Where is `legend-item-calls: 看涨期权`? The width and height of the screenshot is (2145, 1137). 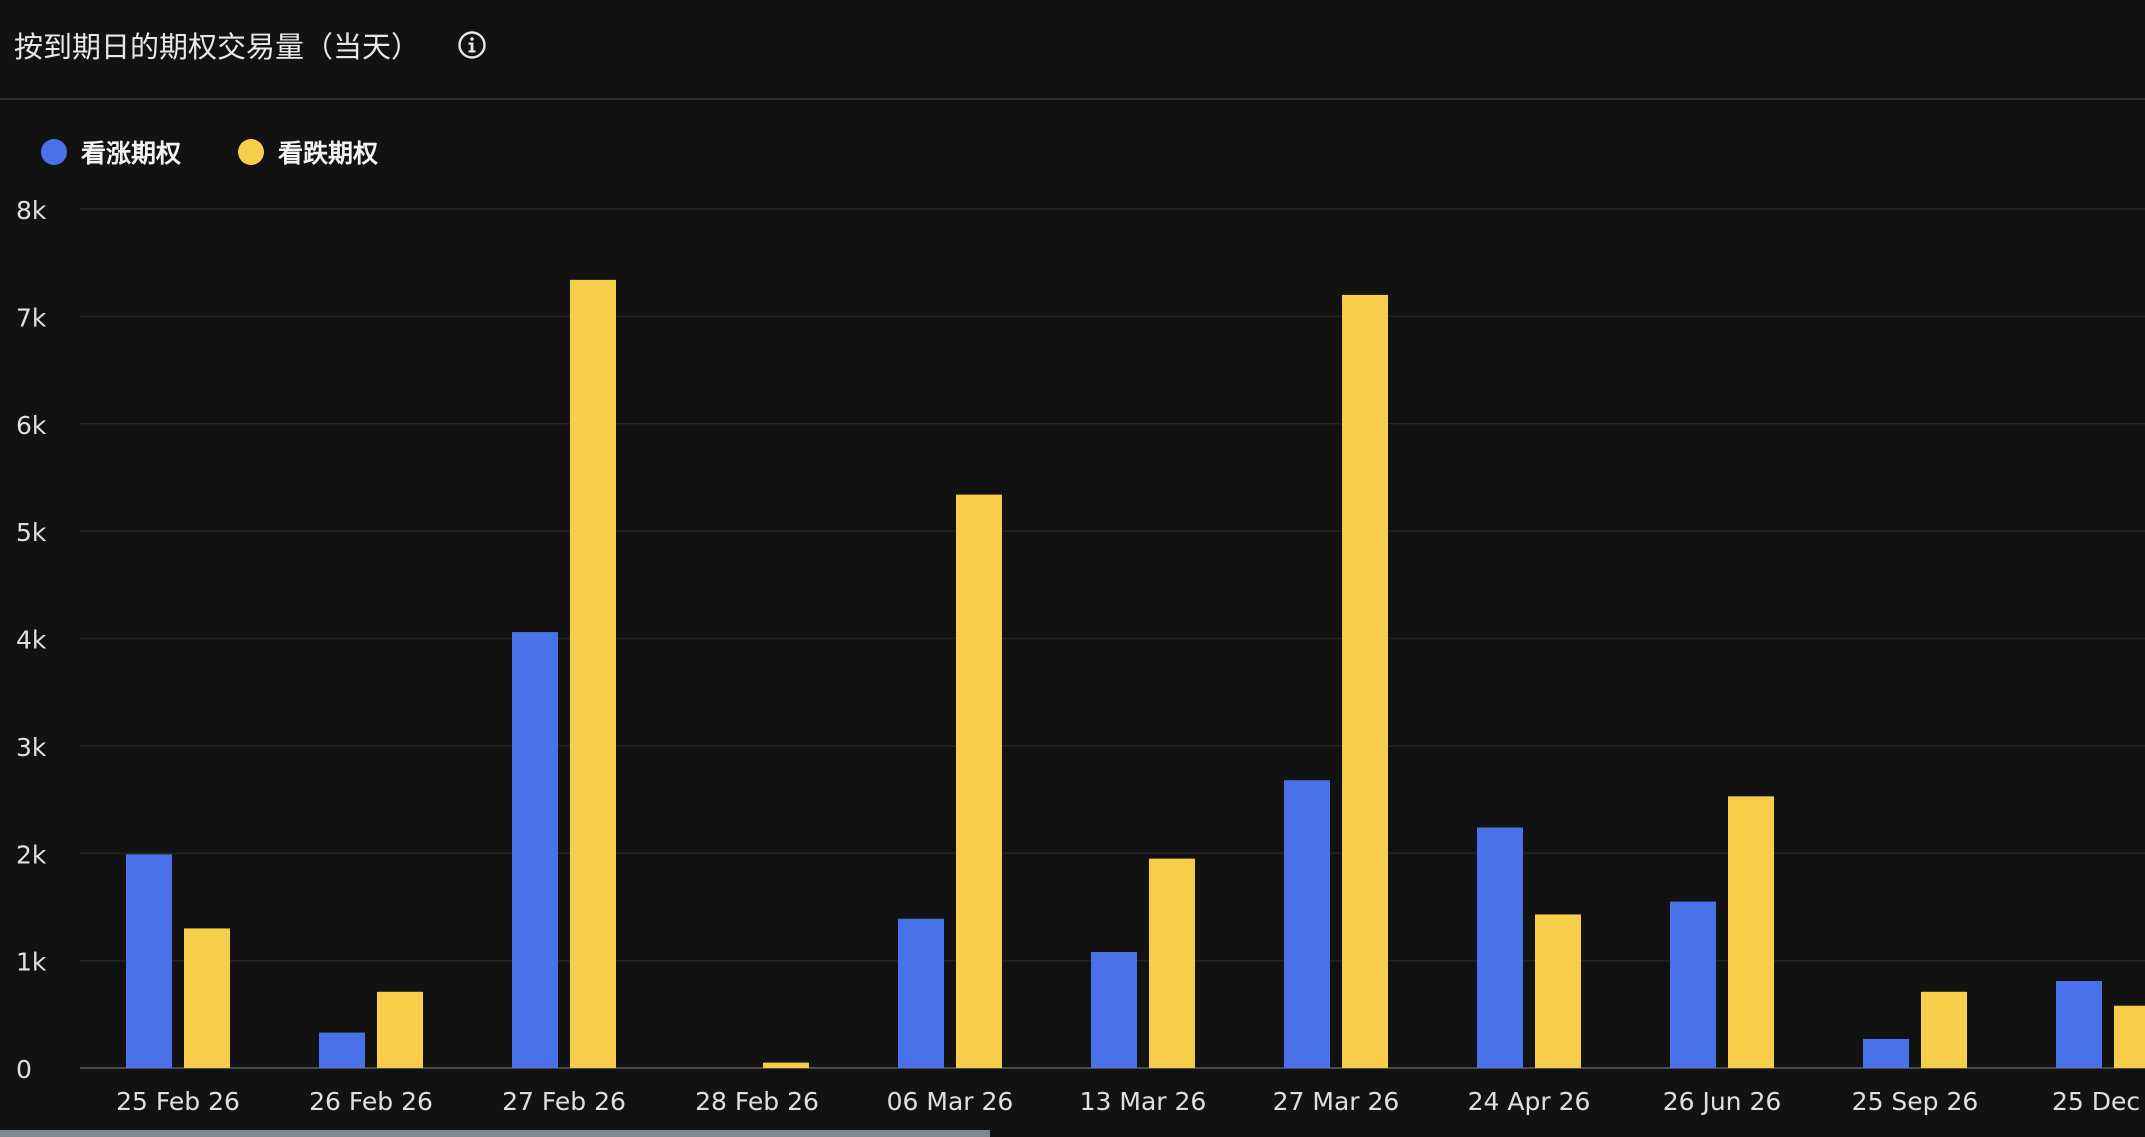
legend-item-calls: 看涨期权 is located at coordinates (111, 152).